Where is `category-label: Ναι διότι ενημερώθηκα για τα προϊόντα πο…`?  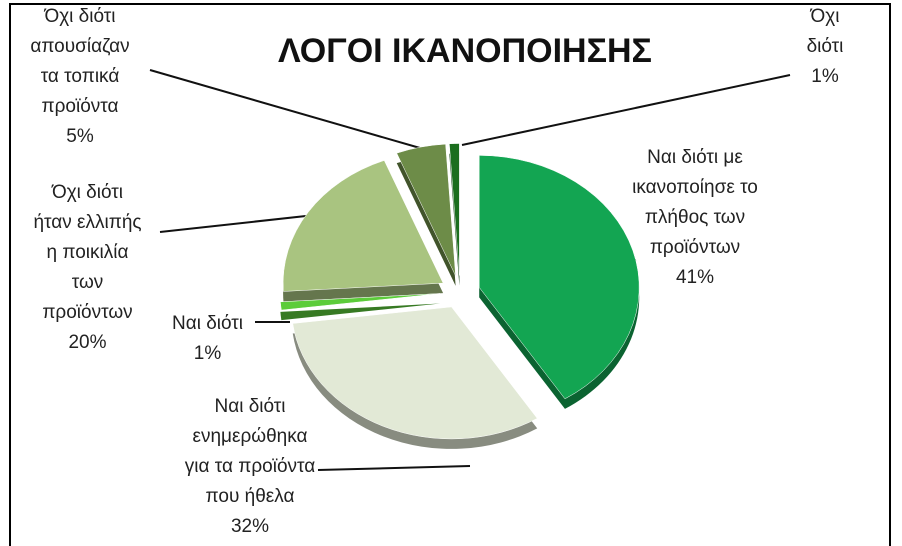 category-label: Ναι διότι ενημερώθηκα για τα προϊόντα πο… is located at coordinates (250, 451).